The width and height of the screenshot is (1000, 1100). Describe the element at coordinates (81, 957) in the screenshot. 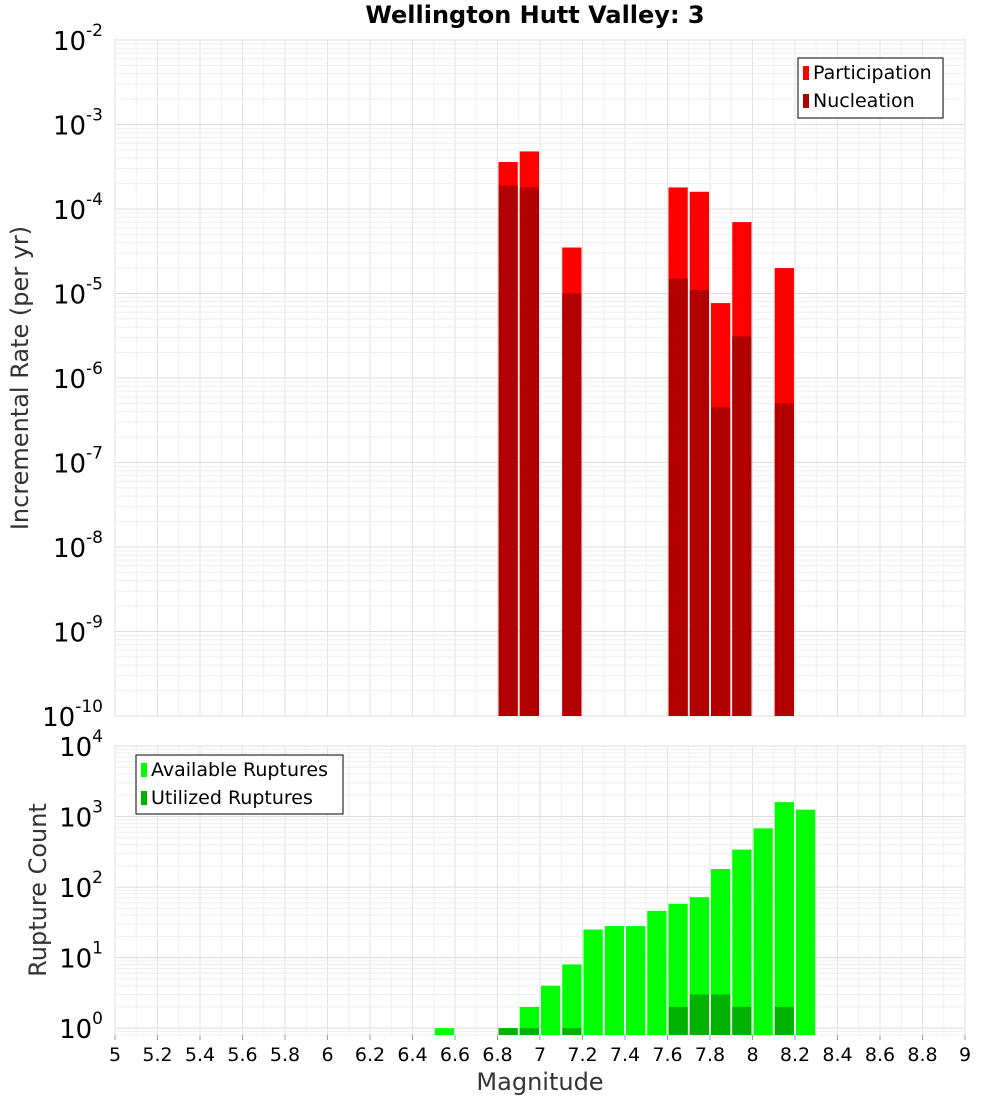

I see `y-tick-label: 10¹` at that location.